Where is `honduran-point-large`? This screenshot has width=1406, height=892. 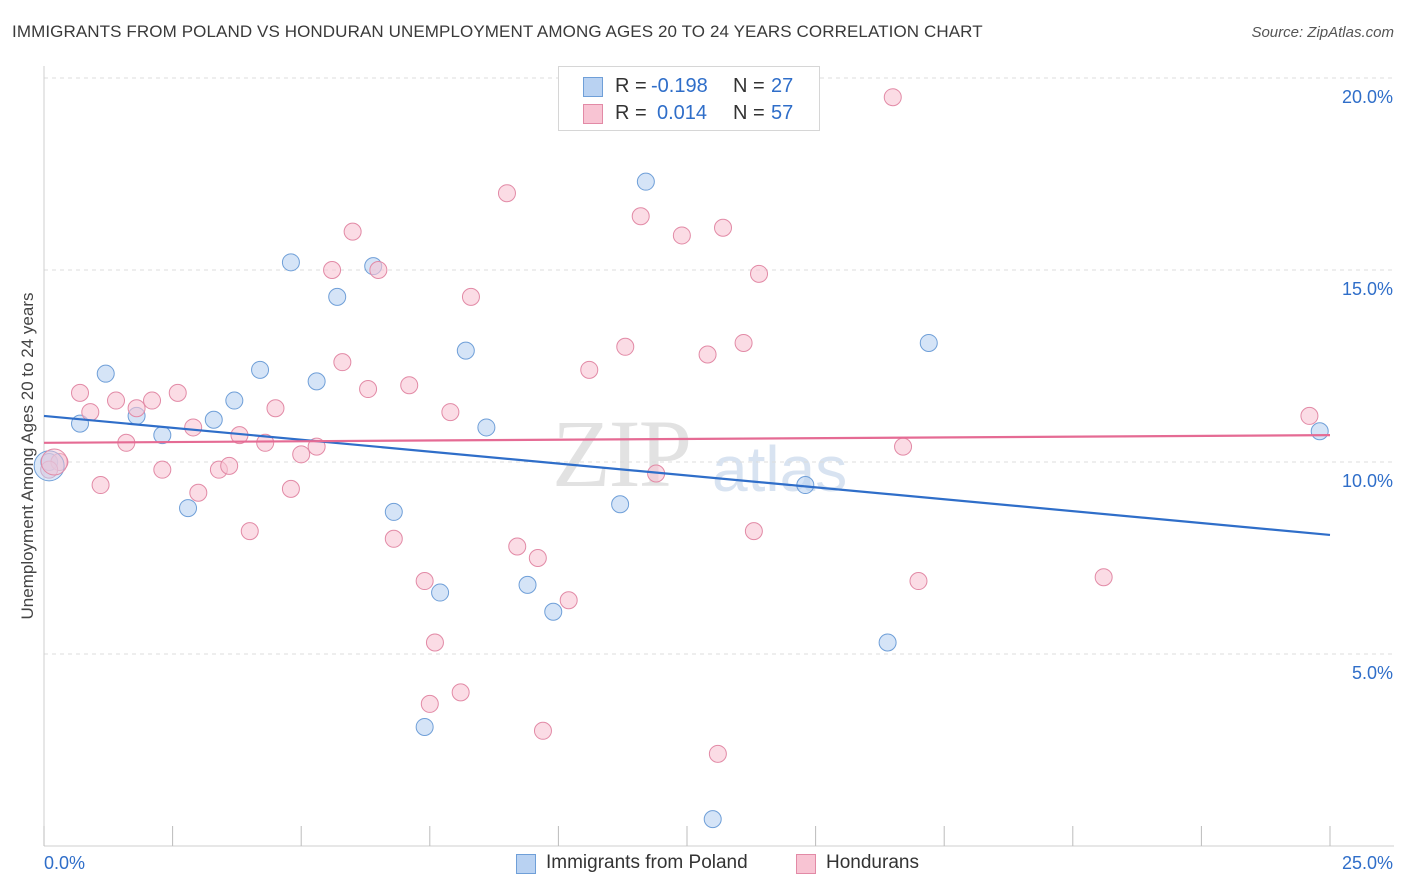 honduran-point-large is located at coordinates (54, 462).